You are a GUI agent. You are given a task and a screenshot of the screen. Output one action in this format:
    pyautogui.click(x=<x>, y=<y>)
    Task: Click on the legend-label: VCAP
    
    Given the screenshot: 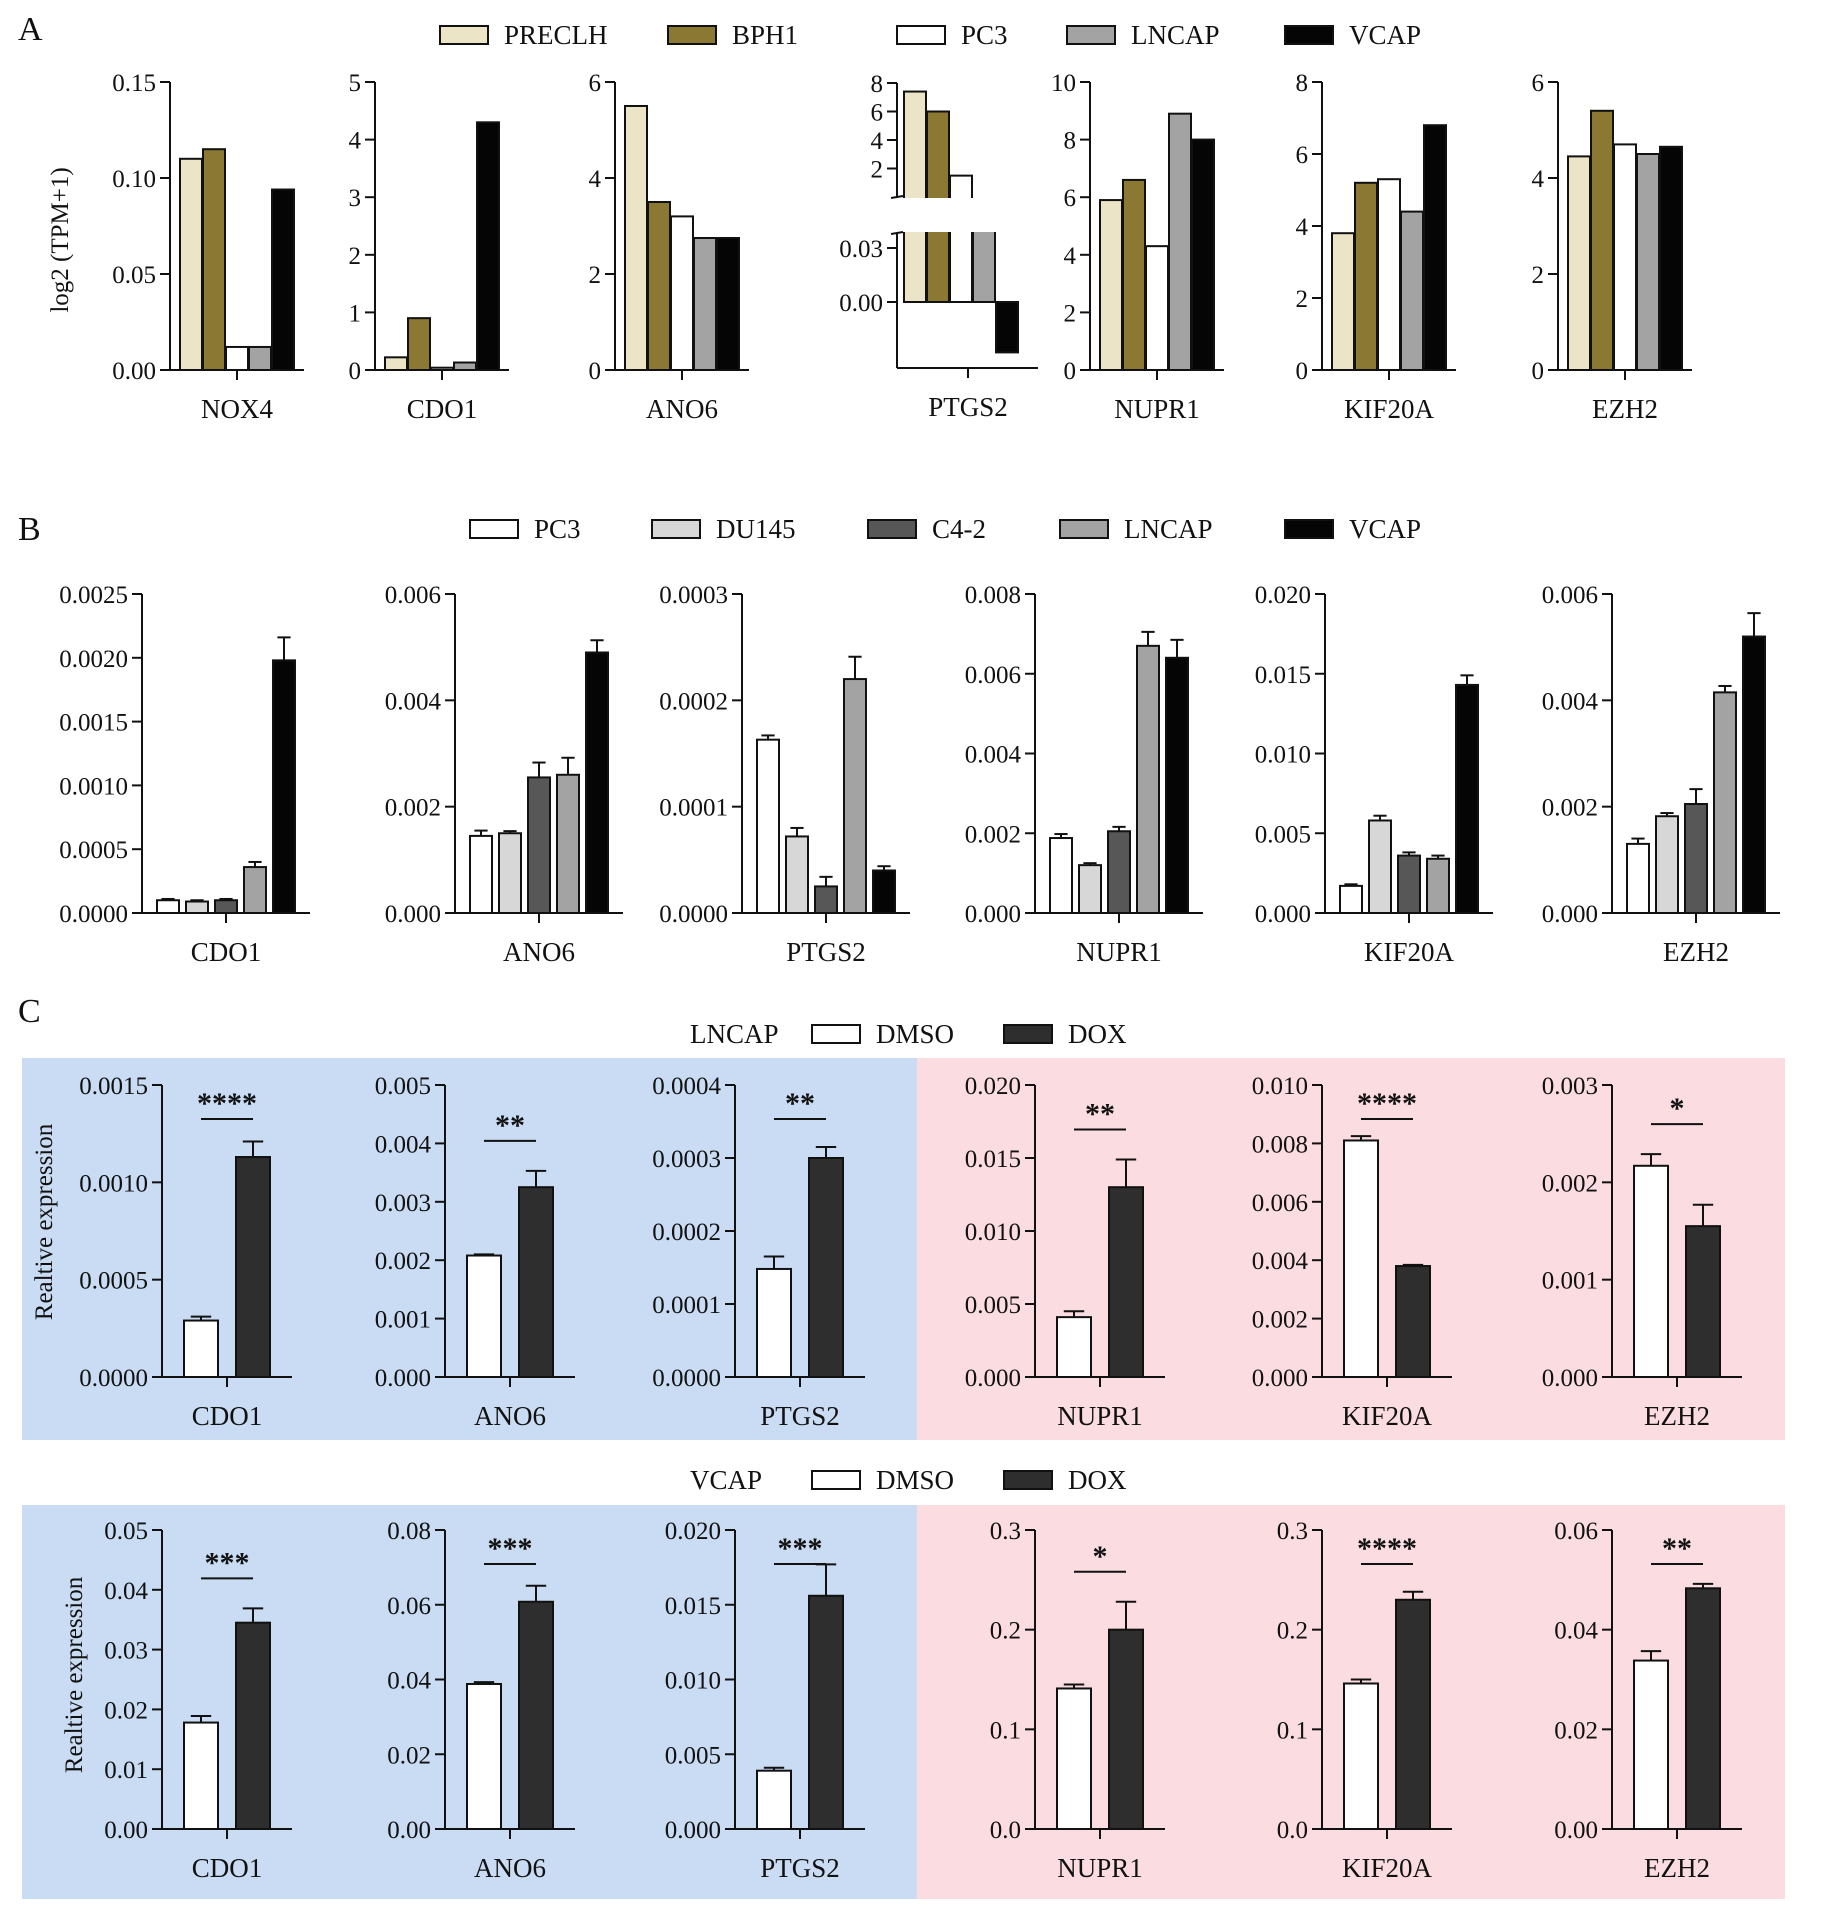 What is the action you would take?
    pyautogui.click(x=1385, y=35)
    